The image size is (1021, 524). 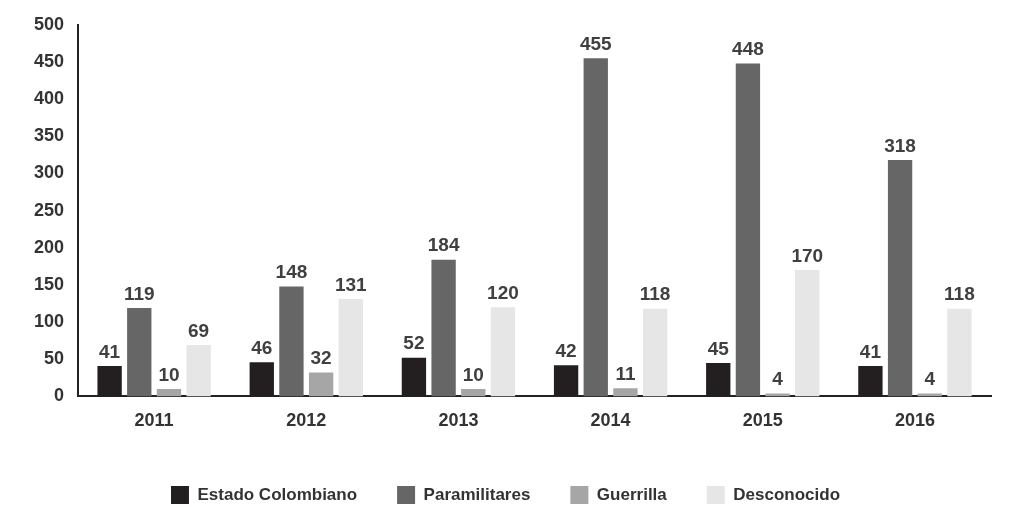 I want to click on x-tick-label: 2016, so click(x=914, y=420).